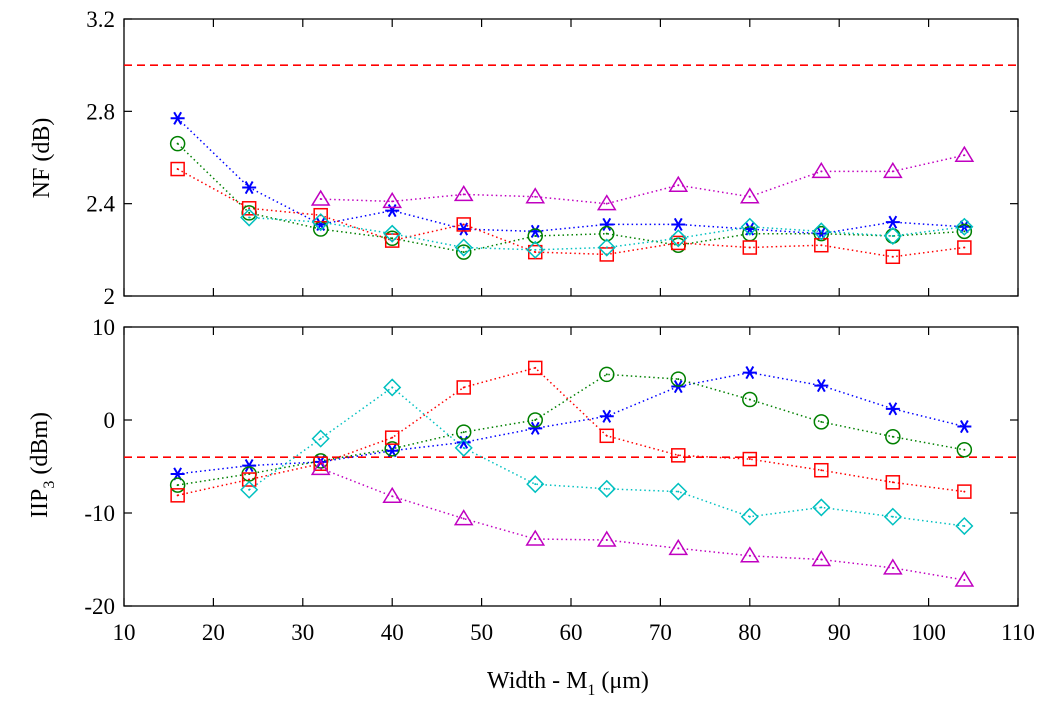 The width and height of the screenshot is (1050, 710). Describe the element at coordinates (100, 19) in the screenshot. I see `top-y-tick-label: 3.2` at that location.